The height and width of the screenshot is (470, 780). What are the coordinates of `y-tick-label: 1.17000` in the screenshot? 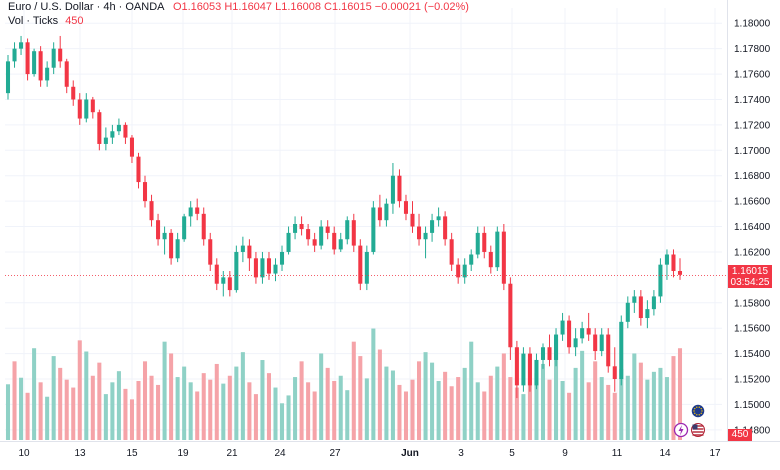 It's located at (752, 151).